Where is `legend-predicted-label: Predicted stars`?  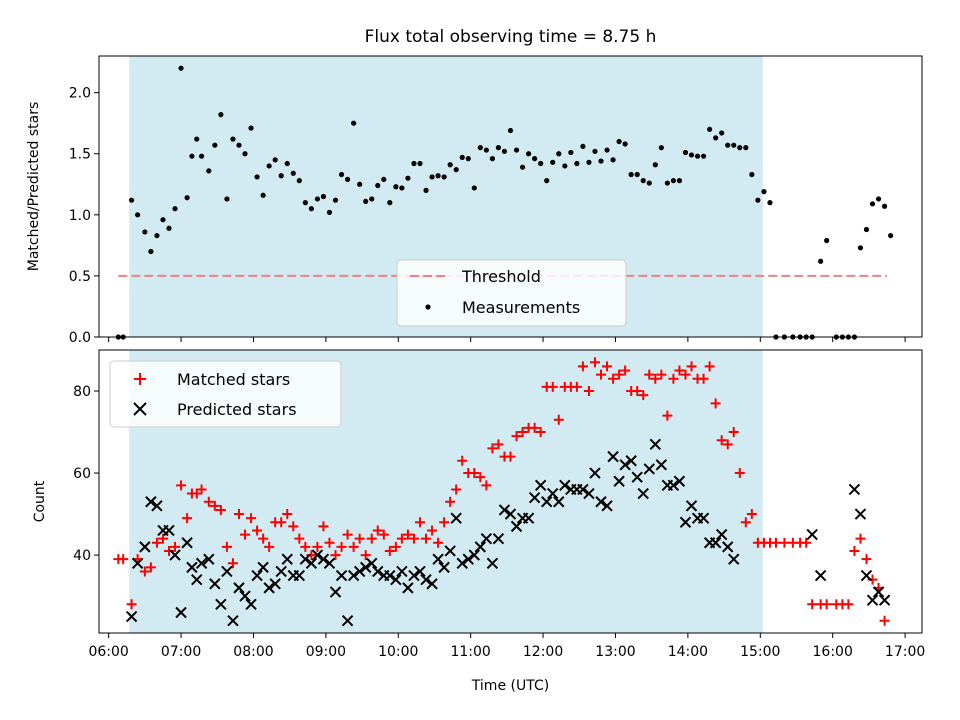
legend-predicted-label: Predicted stars is located at coordinates (237, 409).